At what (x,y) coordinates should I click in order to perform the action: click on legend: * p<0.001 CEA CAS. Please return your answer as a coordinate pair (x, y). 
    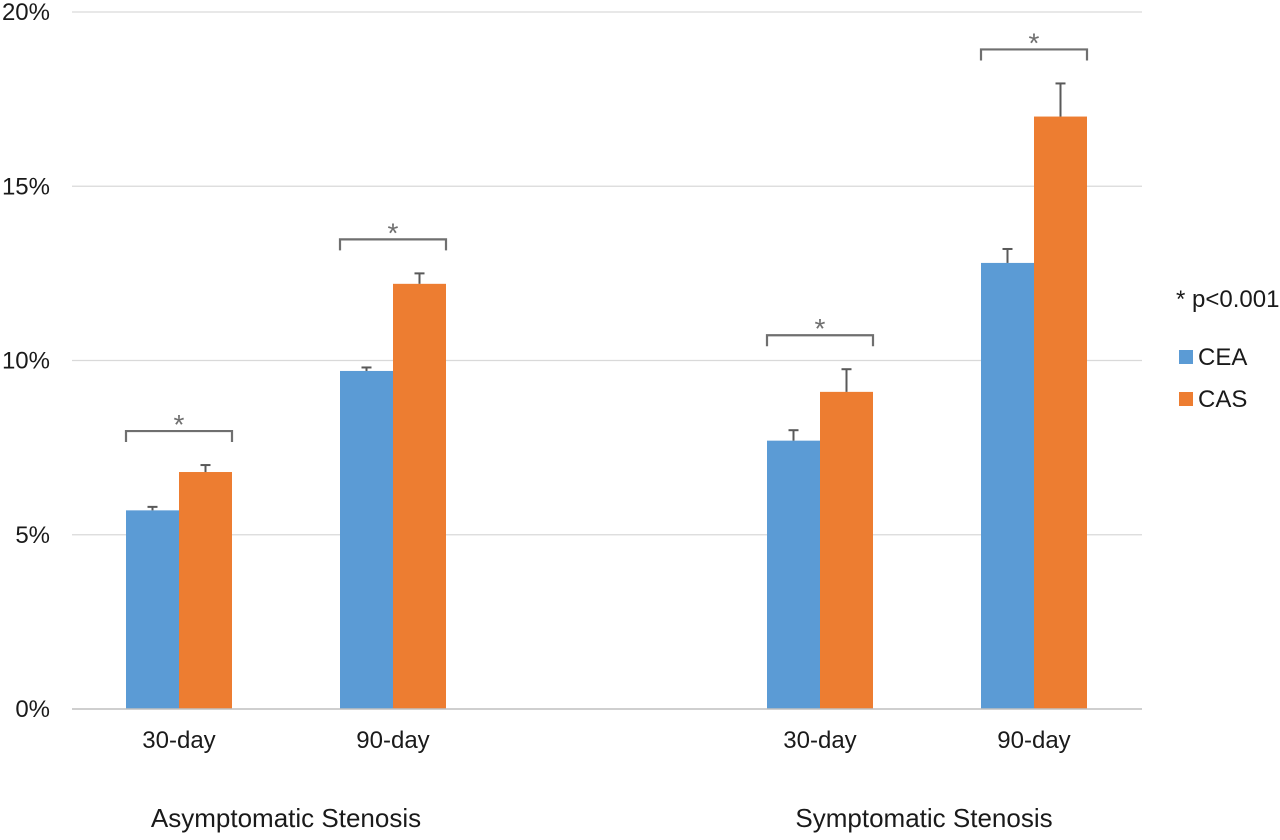
    Looking at the image, I should click on (1227, 349).